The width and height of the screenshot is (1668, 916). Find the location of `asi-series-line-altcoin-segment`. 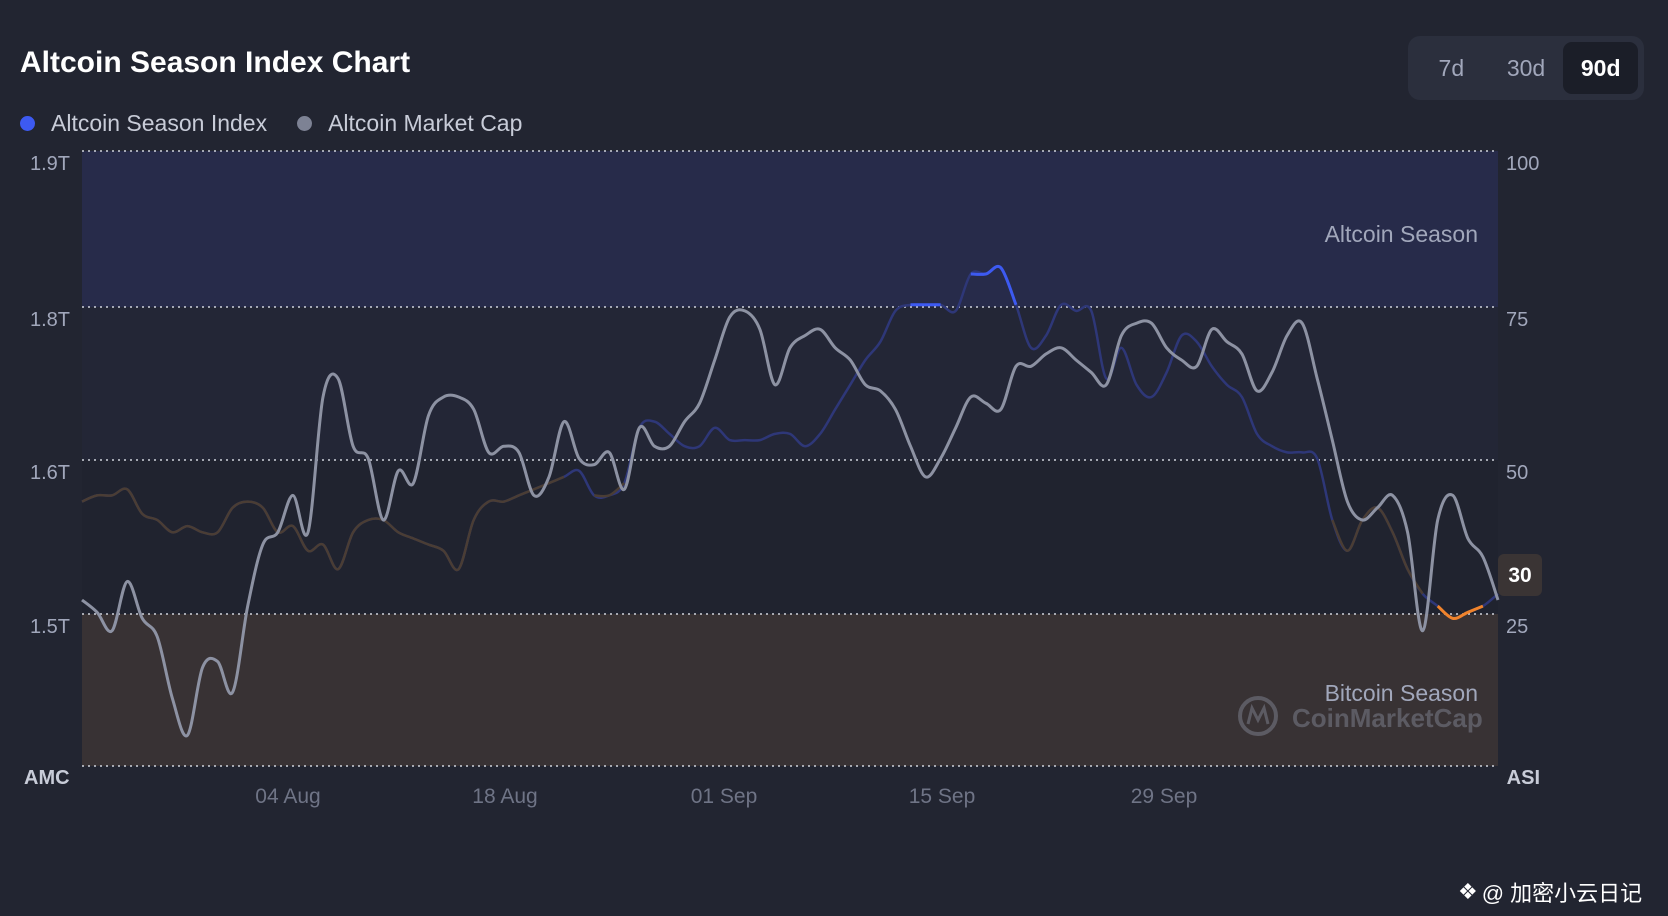

asi-series-line-altcoin-segment is located at coordinates (964, 285).